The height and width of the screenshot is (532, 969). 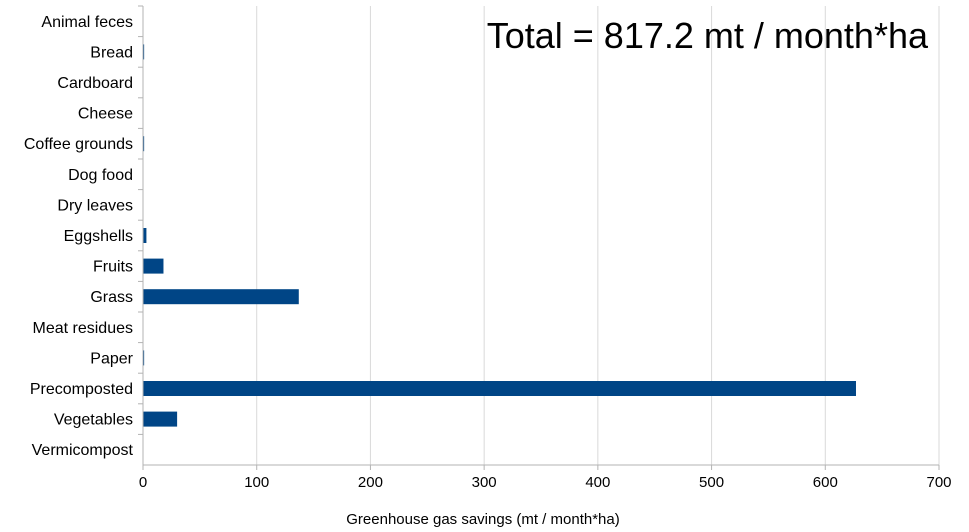 I want to click on x-tick-label: 0, so click(x=143, y=482).